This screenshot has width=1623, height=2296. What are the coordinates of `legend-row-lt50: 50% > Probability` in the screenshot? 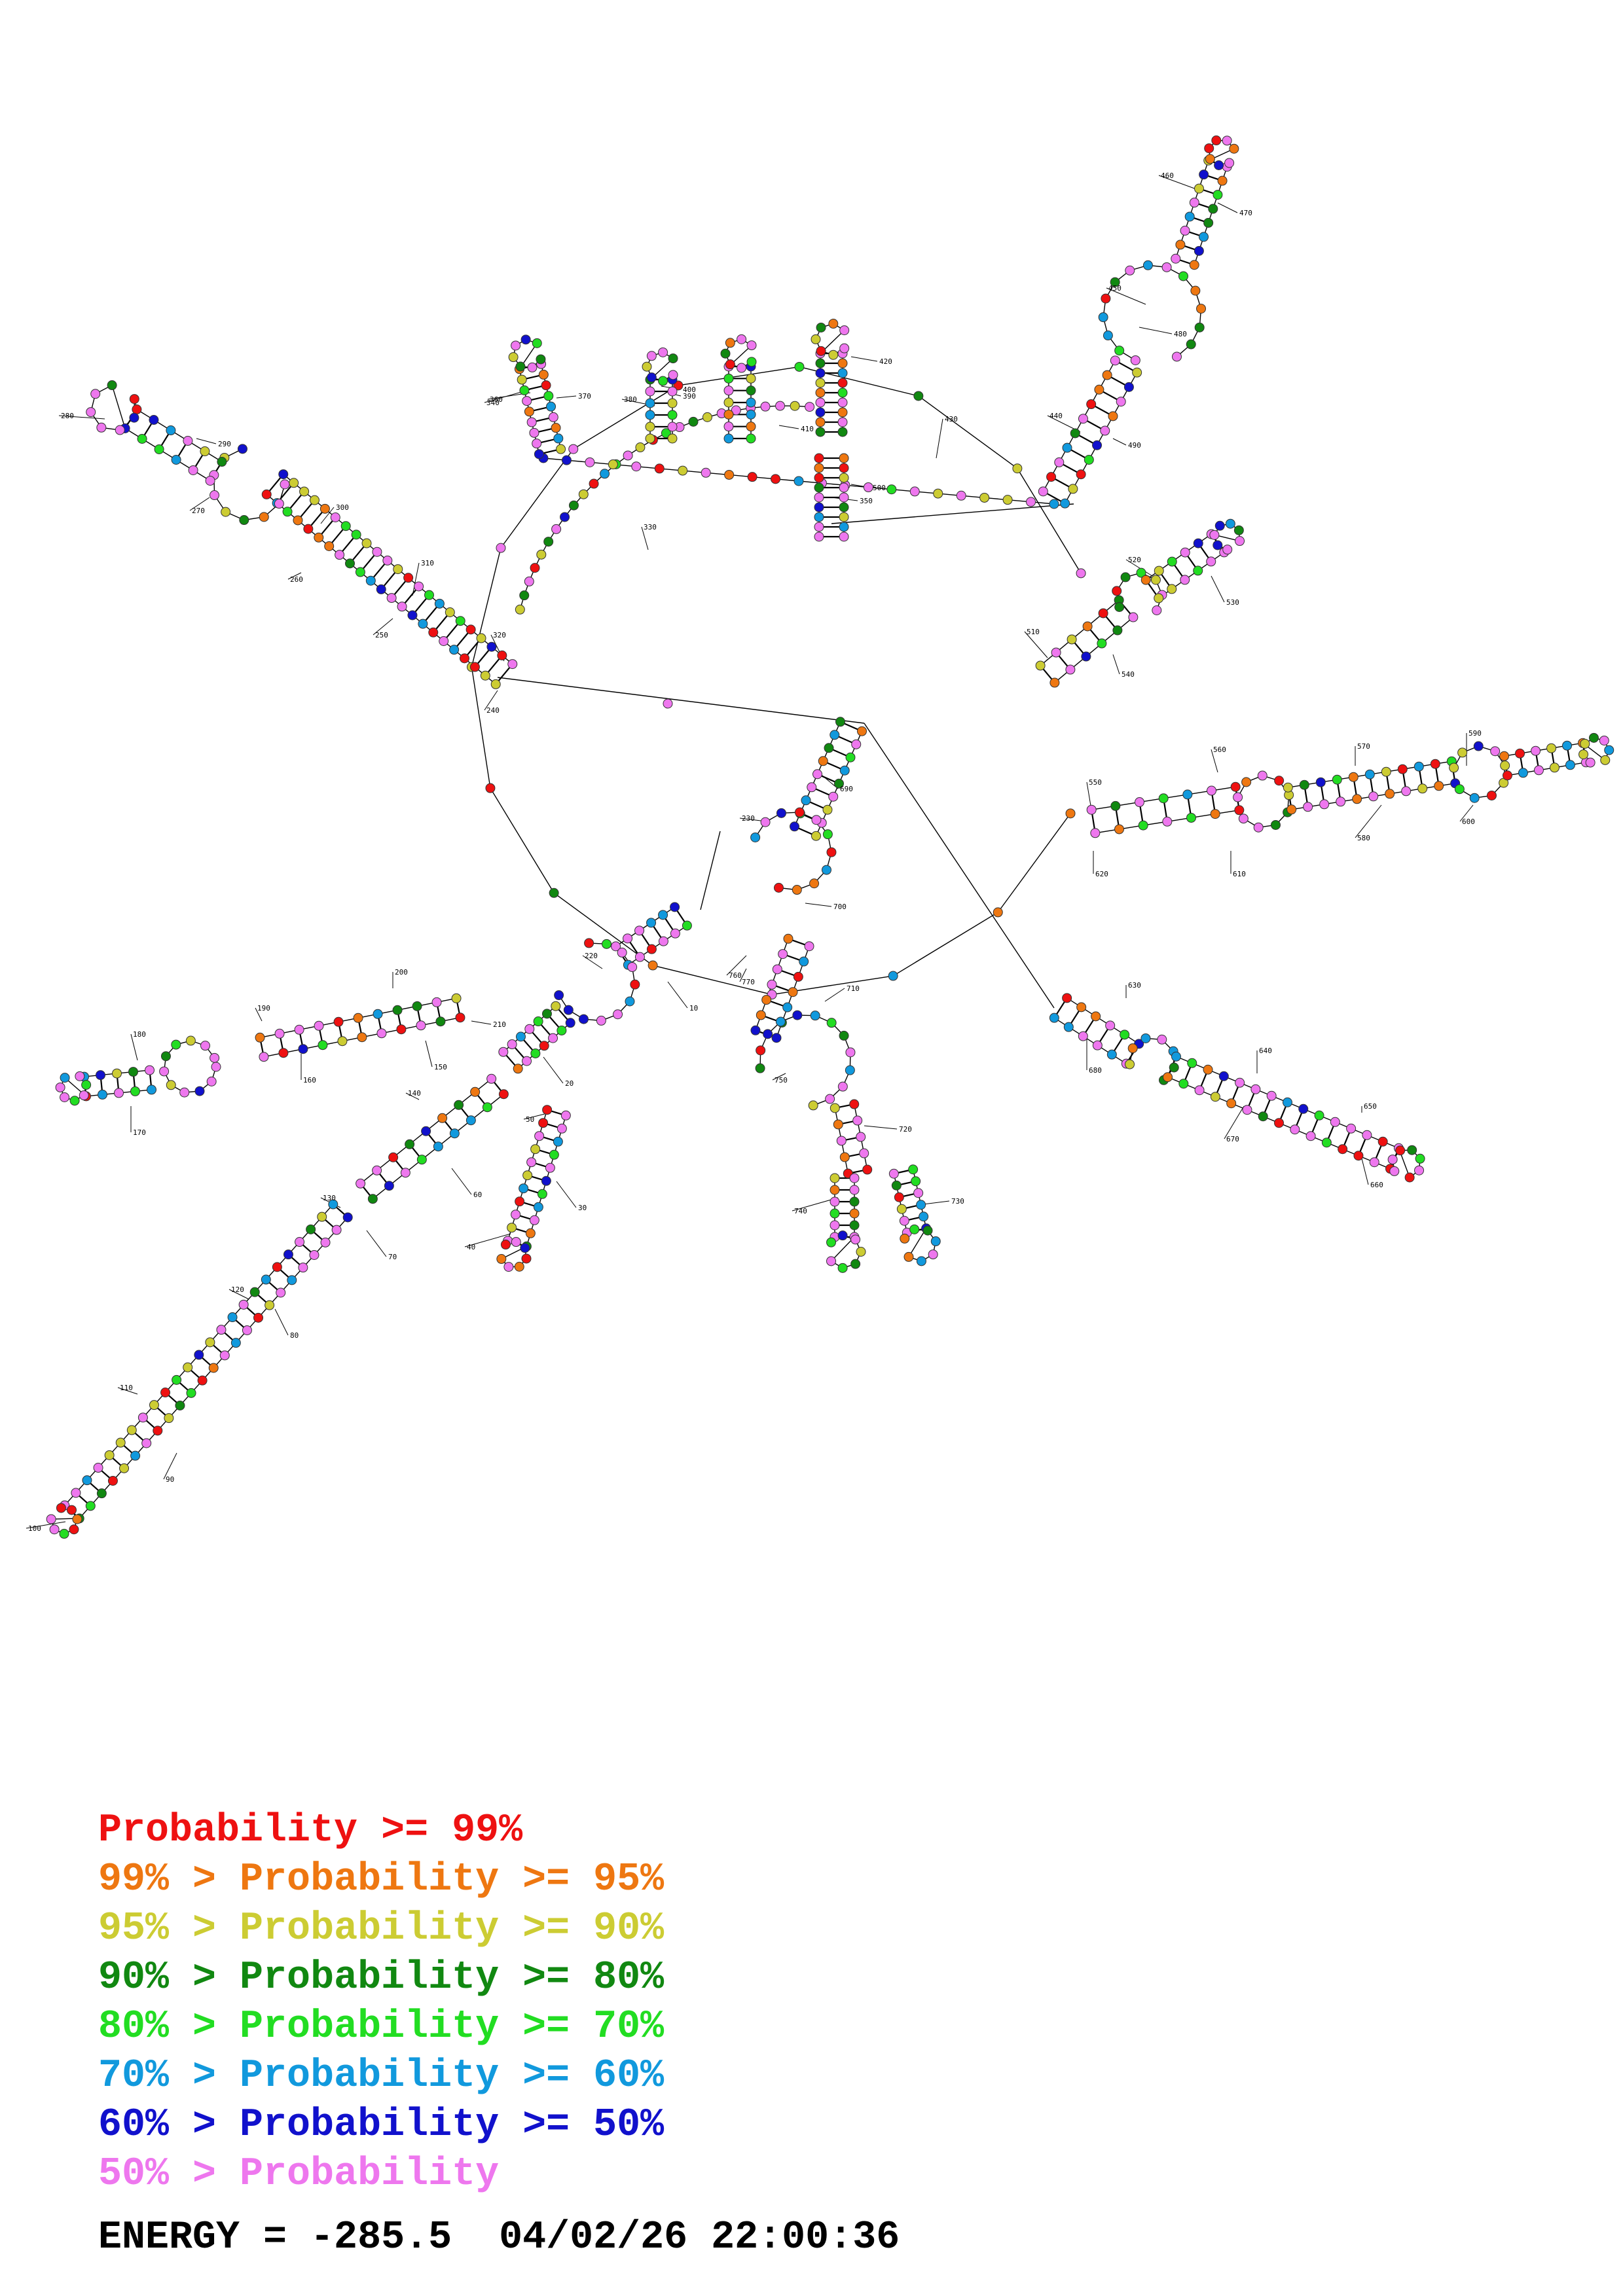 It's located at (381, 2174).